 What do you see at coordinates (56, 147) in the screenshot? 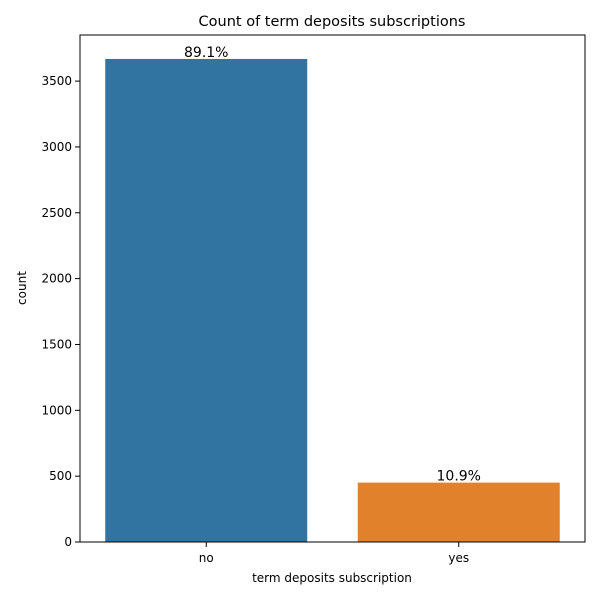
I see `y-tick-label-3000: 3000` at bounding box center [56, 147].